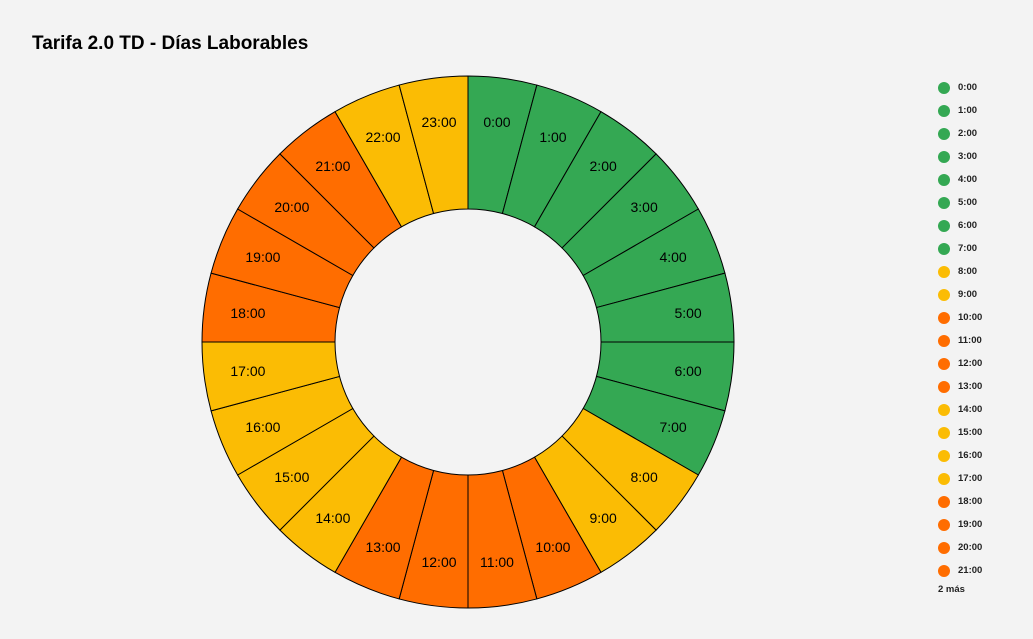 The image size is (1033, 639). I want to click on legend-item: 1:00, so click(960, 110).